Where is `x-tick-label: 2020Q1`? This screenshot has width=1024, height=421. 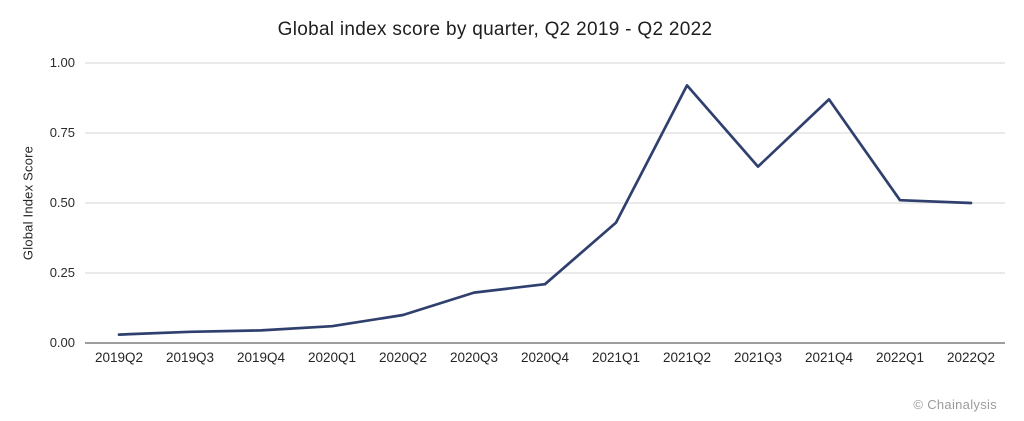
x-tick-label: 2020Q1 is located at coordinates (332, 357).